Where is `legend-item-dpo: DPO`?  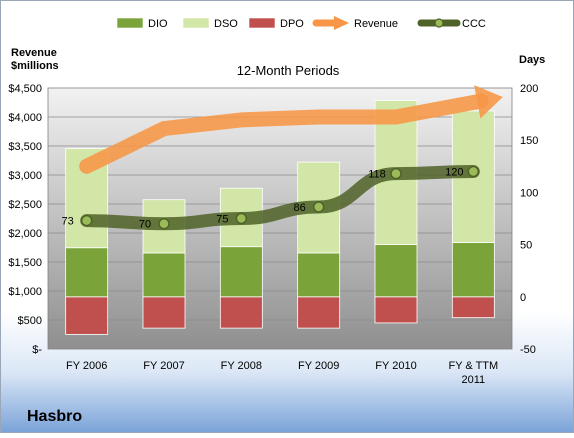 legend-item-dpo: DPO is located at coordinates (276, 23).